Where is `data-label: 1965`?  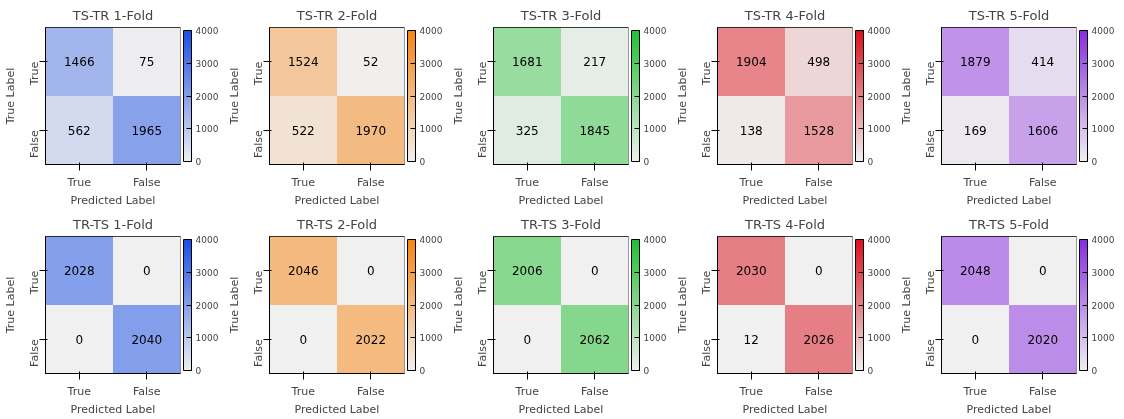 data-label: 1965 is located at coordinates (147, 130).